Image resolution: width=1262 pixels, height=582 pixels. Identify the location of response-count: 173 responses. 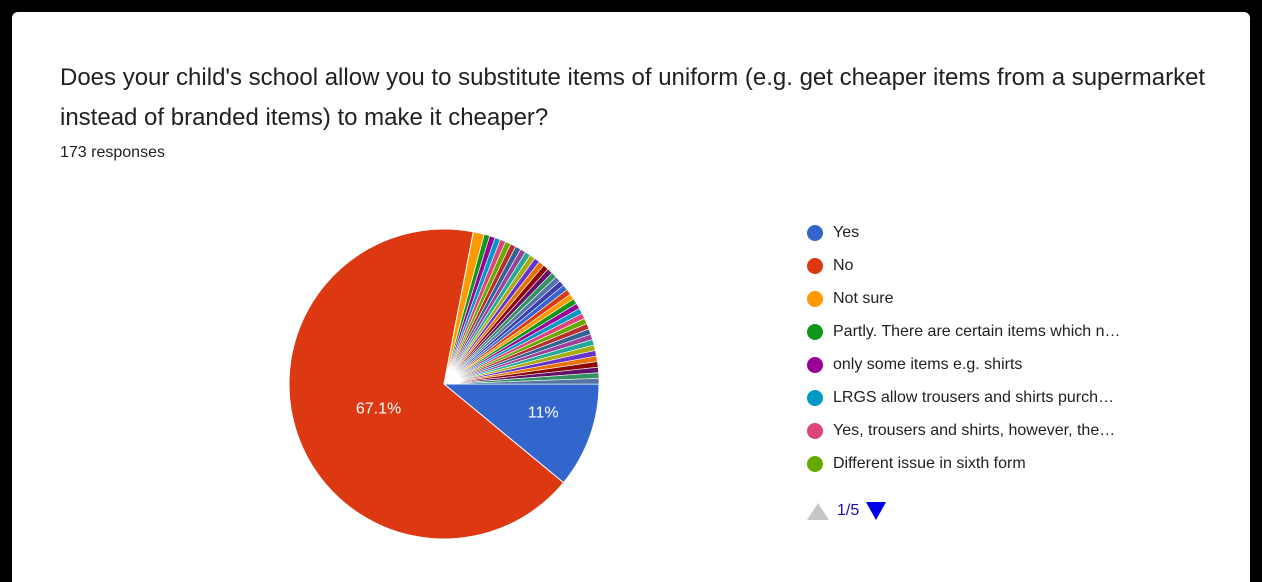
(112, 152).